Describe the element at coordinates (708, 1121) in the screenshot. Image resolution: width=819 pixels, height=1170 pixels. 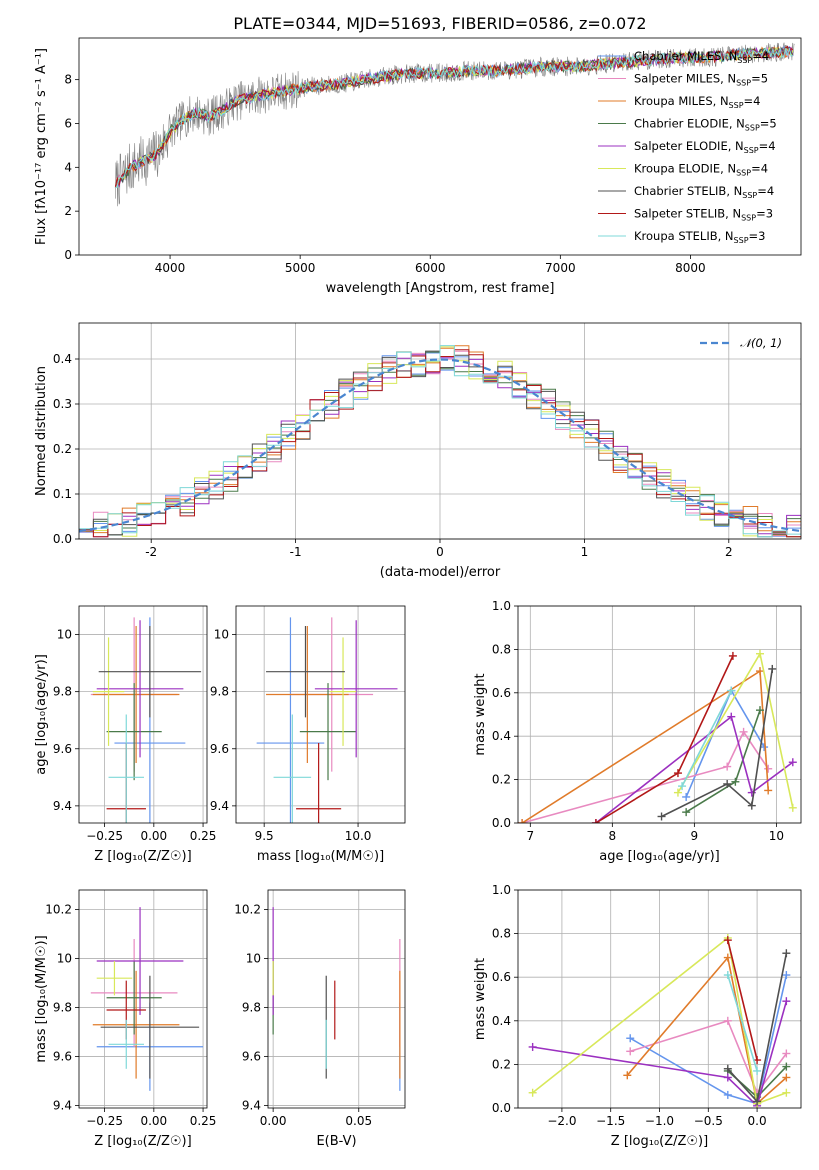
I see `x-tick-label: −0.5` at that location.